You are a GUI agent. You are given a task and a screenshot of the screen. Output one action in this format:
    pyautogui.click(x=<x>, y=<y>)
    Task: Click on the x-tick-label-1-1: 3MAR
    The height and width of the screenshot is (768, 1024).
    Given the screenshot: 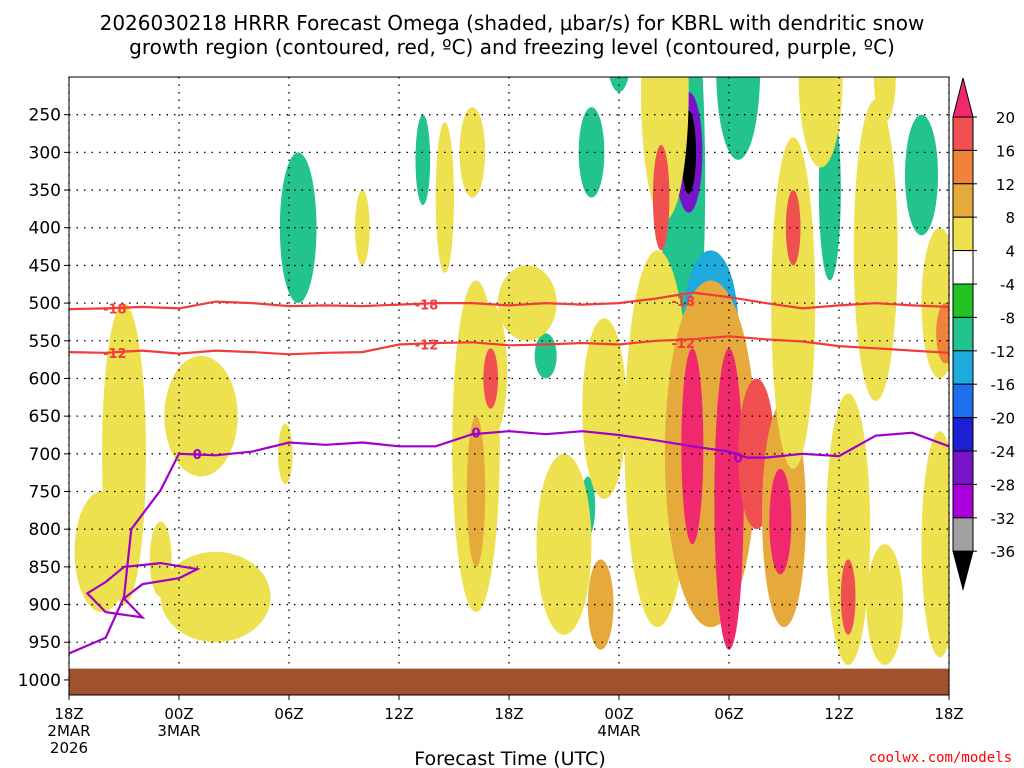 What is the action you would take?
    pyautogui.click(x=178, y=731)
    